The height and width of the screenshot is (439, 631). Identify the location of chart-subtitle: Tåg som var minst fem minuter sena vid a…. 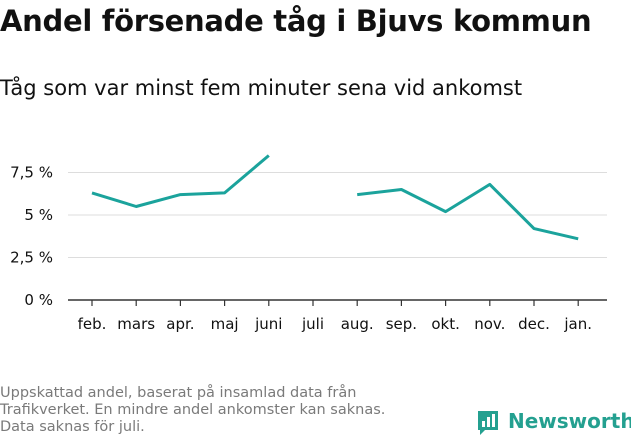
(261, 88).